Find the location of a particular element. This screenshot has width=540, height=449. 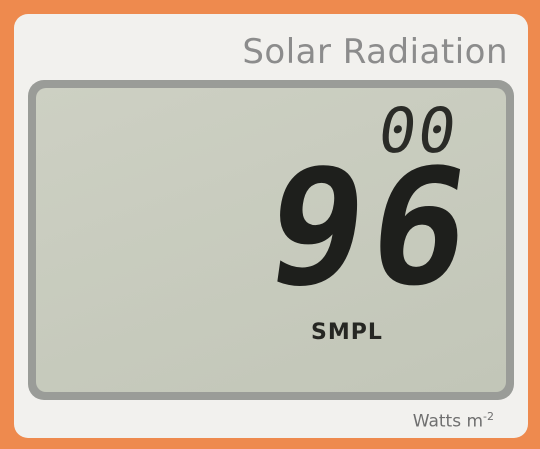

title: Solar Radiation is located at coordinates (375, 52).